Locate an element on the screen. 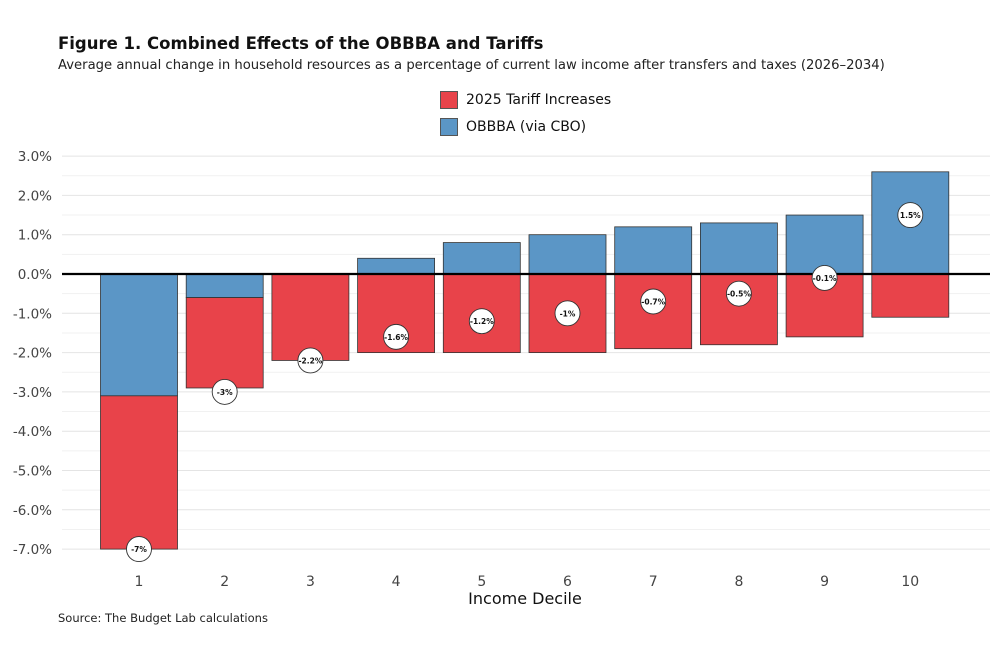 This screenshot has width=1000, height=657. net-label: -1.6% is located at coordinates (396, 337).